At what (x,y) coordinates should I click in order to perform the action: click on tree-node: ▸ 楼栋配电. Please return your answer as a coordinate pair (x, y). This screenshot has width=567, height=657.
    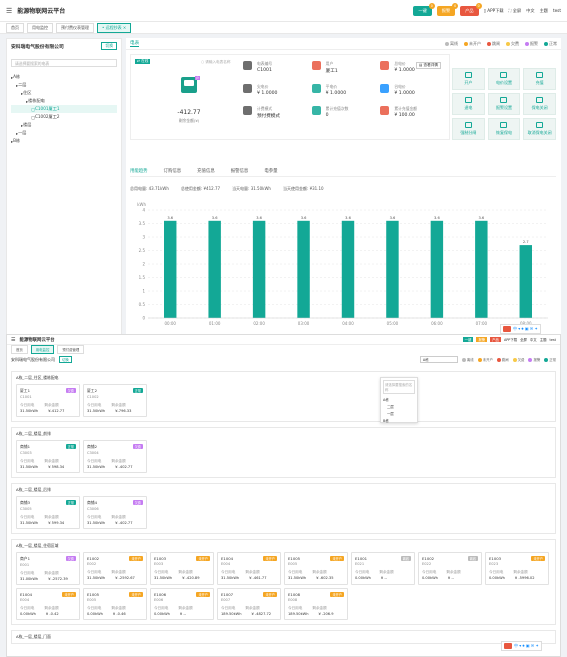
    Looking at the image, I should click on (64, 101).